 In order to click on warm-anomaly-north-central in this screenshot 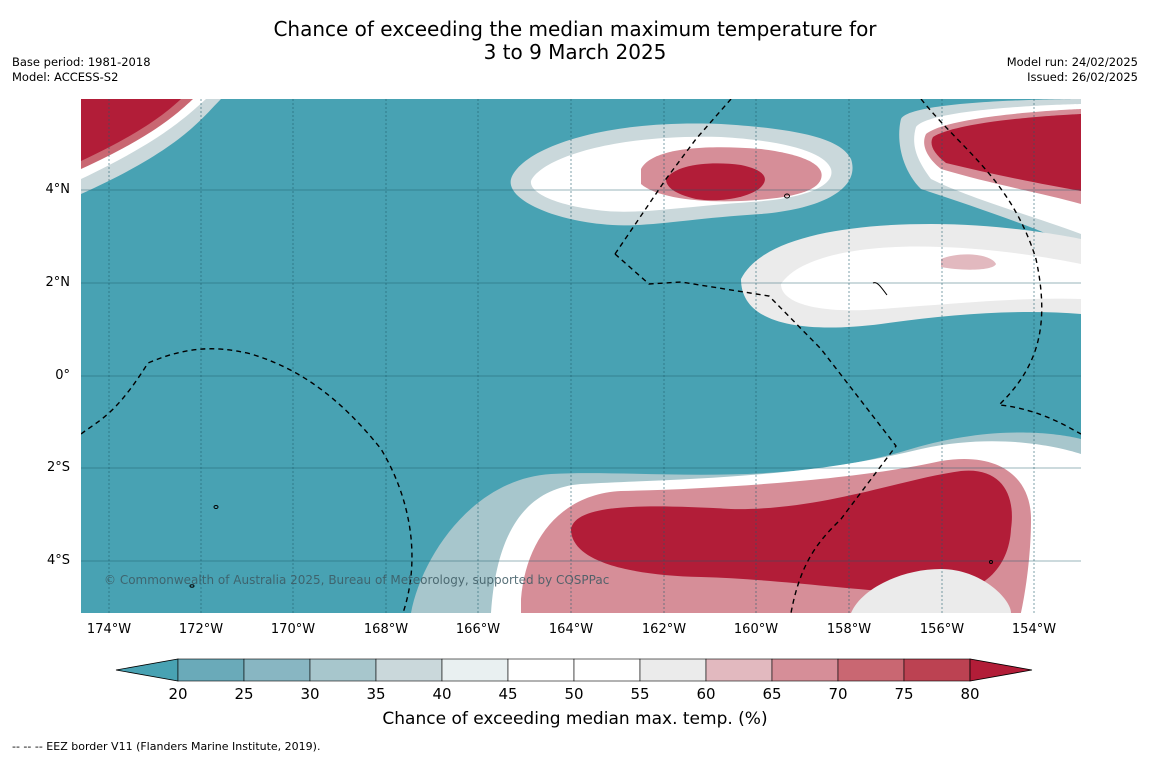, I will do `click(681, 174)`.